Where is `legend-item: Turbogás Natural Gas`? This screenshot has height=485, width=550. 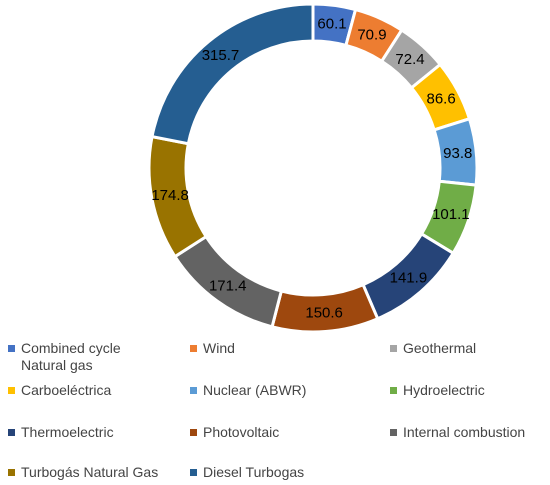 legend-item: Turbogás Natural Gas is located at coordinates (83, 472).